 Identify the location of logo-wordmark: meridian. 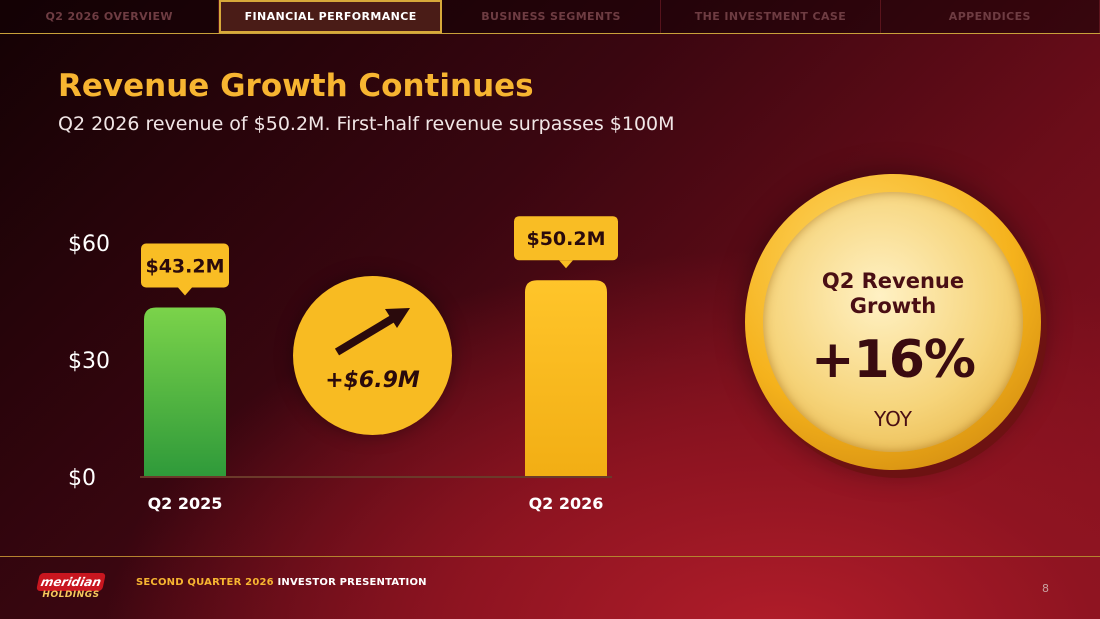
(71, 582).